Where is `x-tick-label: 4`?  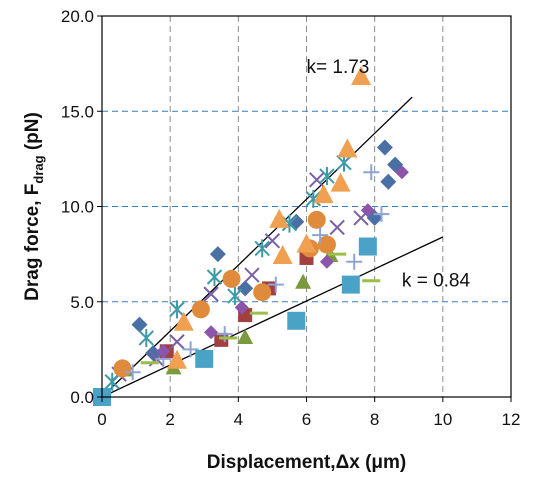
x-tick-label: 4 is located at coordinates (238, 419).